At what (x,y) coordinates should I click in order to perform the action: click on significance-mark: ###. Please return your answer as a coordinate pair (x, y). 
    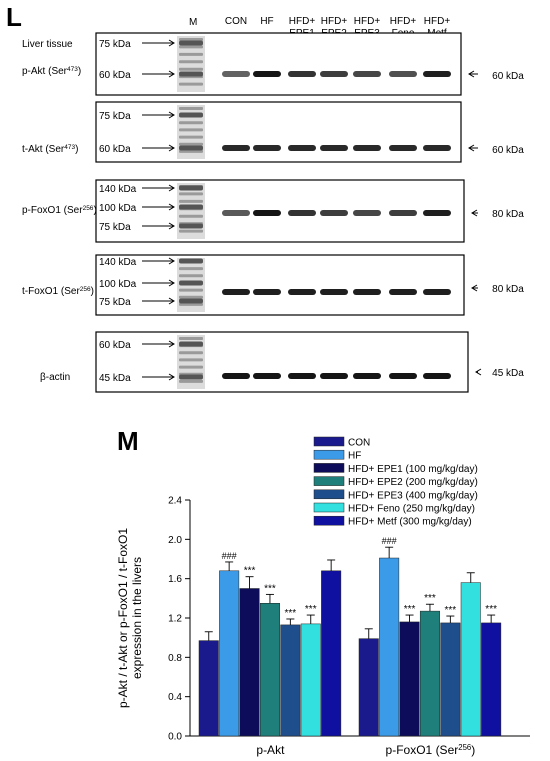
    Looking at the image, I should click on (229, 556).